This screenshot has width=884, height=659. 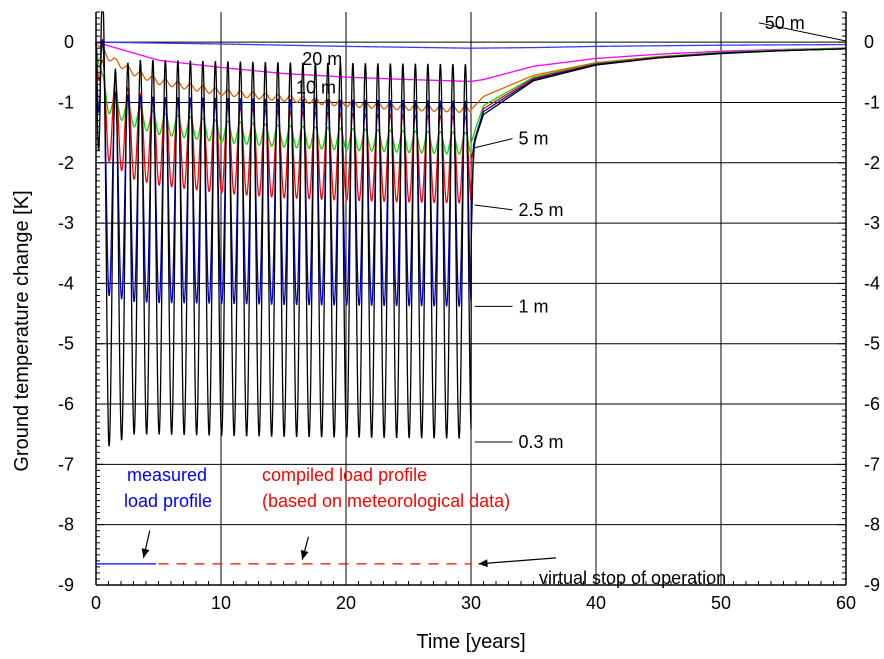 I want to click on series-label: 20 m, so click(x=322, y=59).